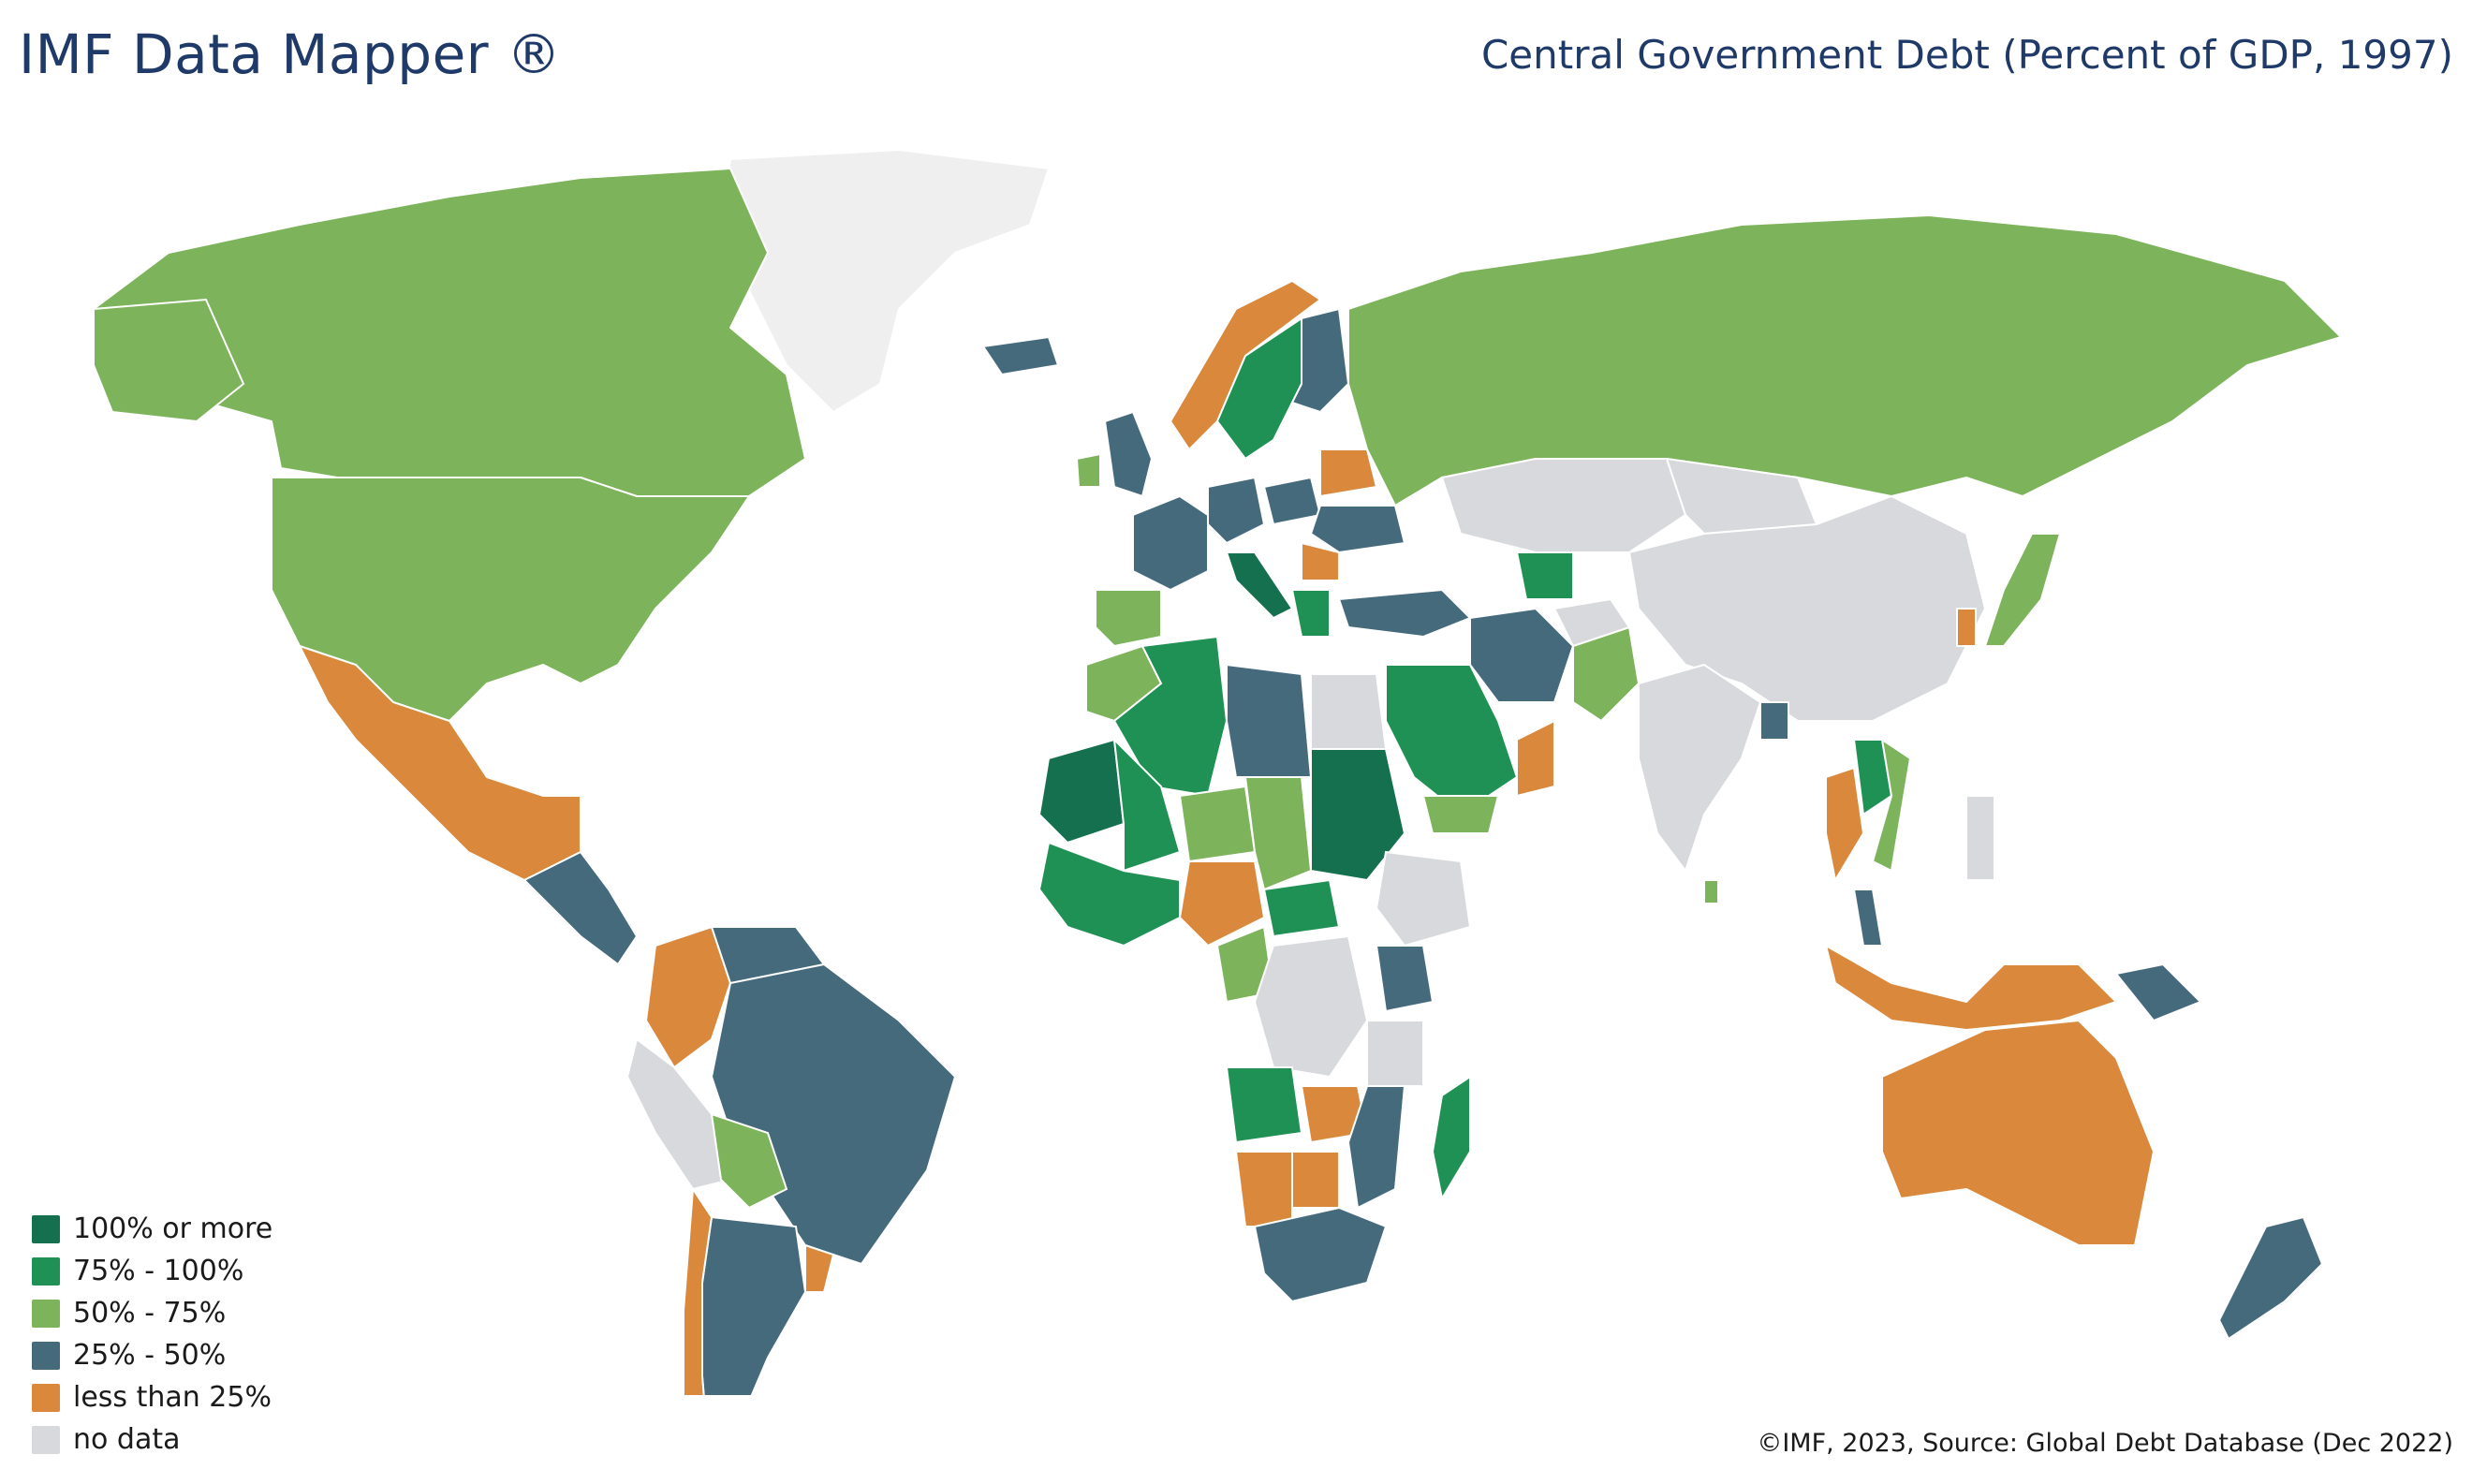 This screenshot has height=1484, width=2472. I want to click on app-title: IMF Data Mapper ®, so click(290, 54).